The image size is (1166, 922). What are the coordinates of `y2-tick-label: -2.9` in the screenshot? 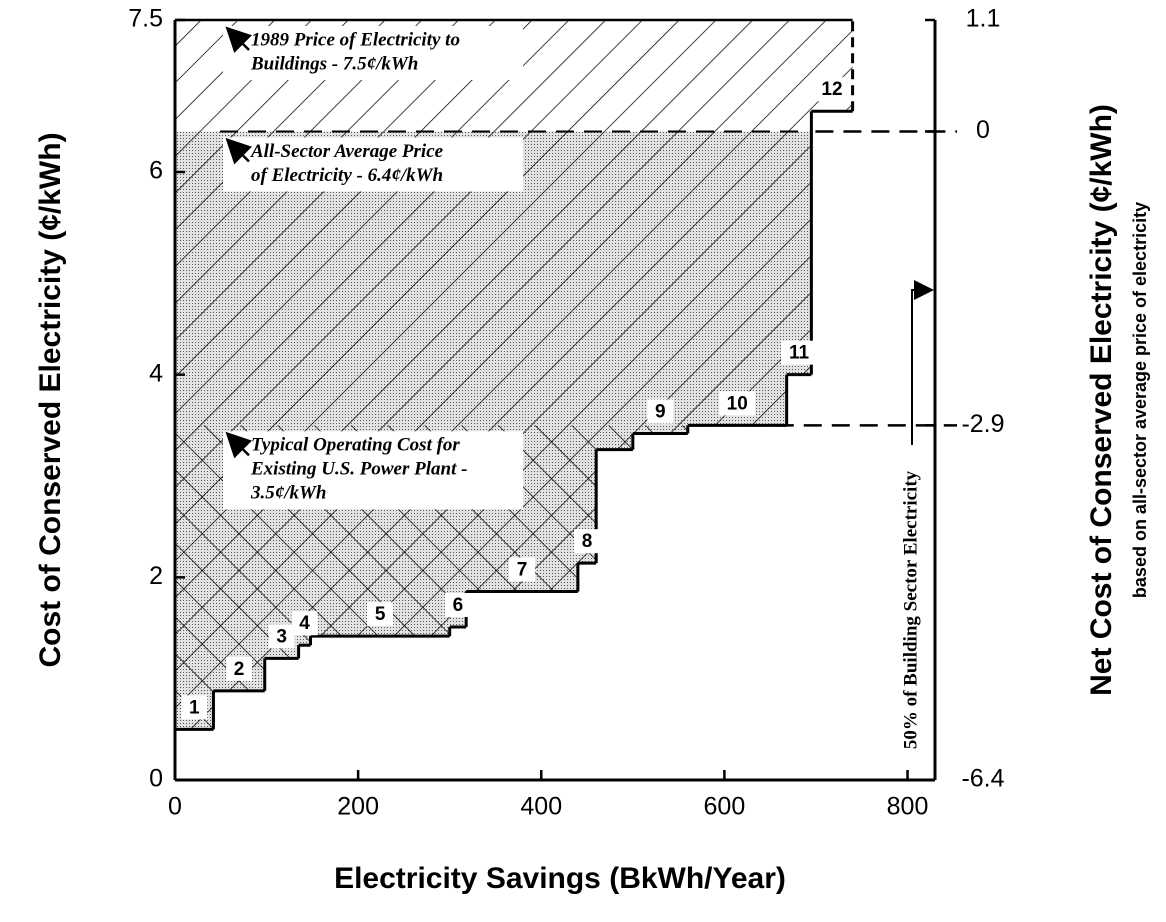 It's located at (982, 424).